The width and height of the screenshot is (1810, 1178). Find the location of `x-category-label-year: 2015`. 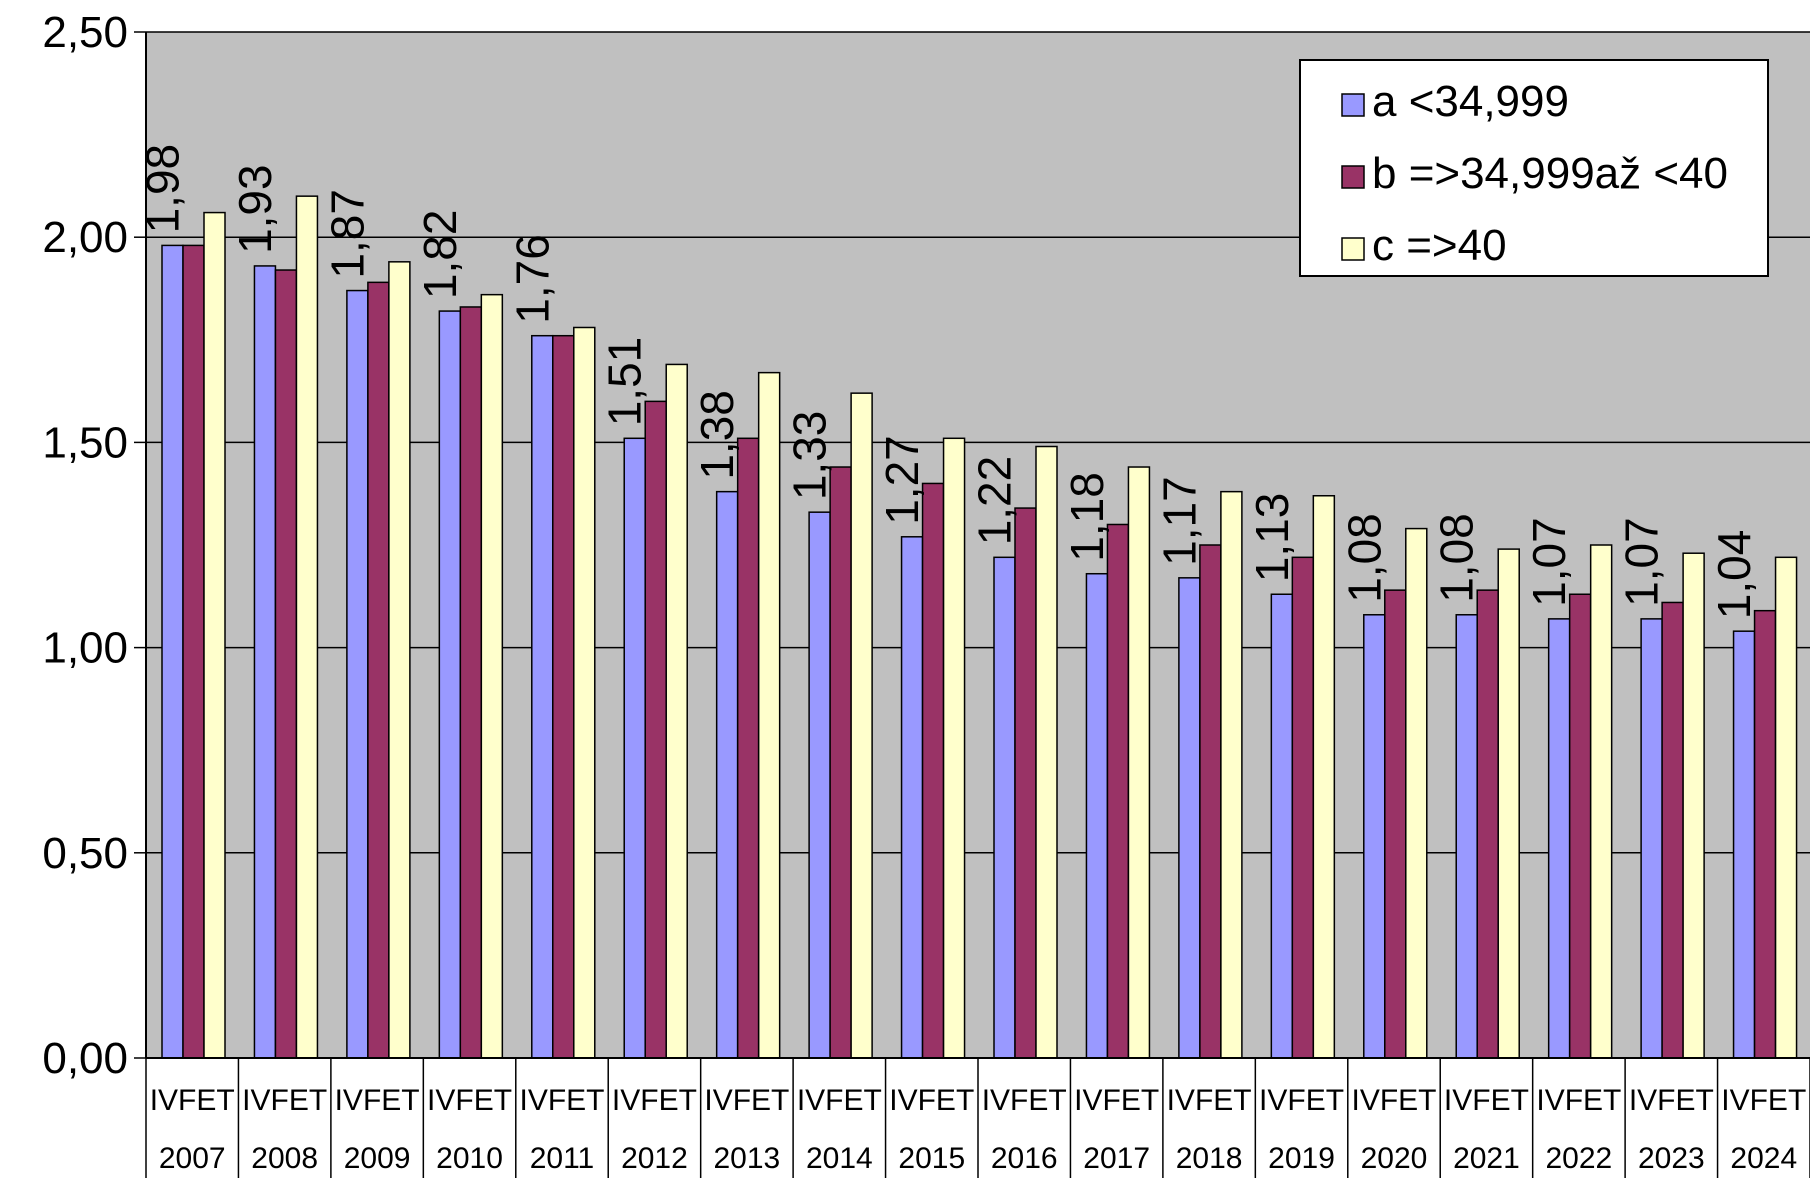

x-category-label-year: 2015 is located at coordinates (931, 1158).